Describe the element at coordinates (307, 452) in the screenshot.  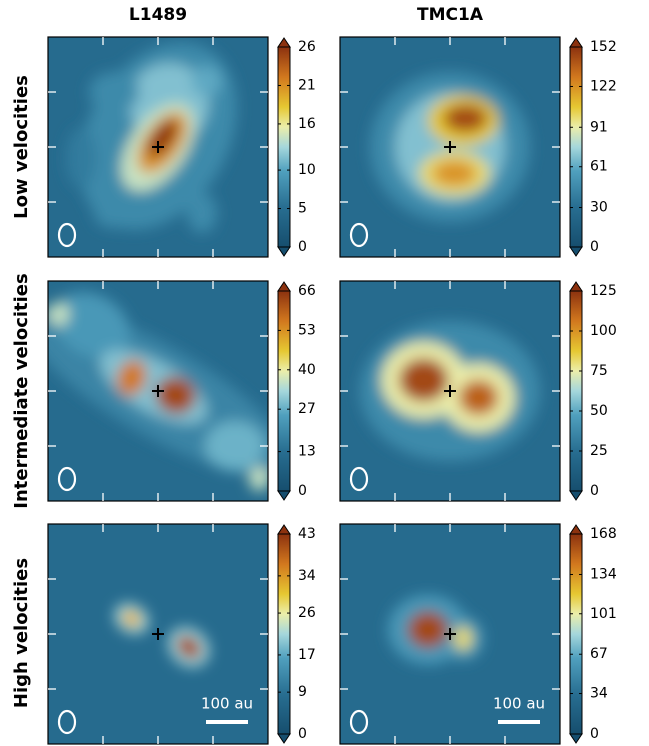
I see `colorbar-tick-label: 13` at that location.